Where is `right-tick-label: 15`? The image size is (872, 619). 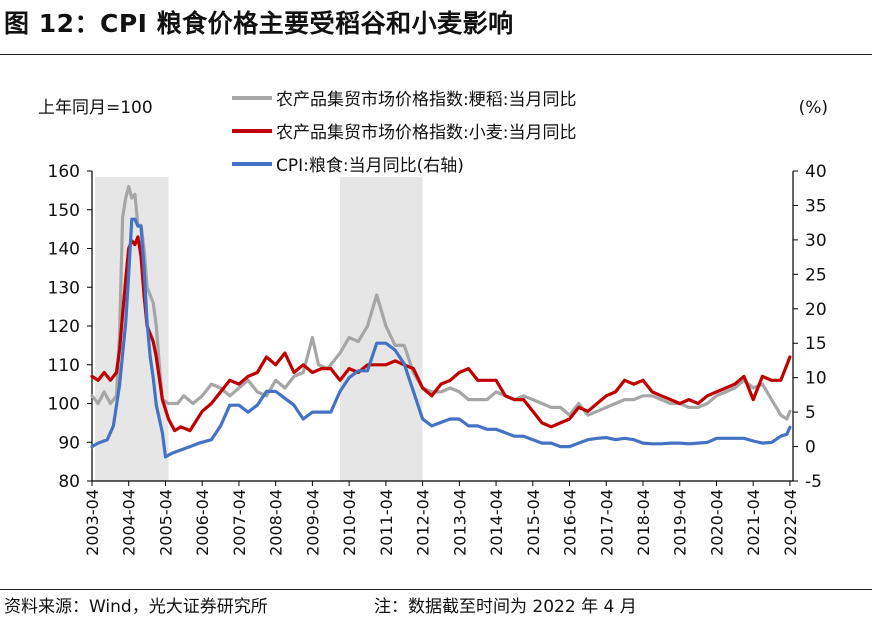 right-tick-label: 15 is located at coordinates (816, 344).